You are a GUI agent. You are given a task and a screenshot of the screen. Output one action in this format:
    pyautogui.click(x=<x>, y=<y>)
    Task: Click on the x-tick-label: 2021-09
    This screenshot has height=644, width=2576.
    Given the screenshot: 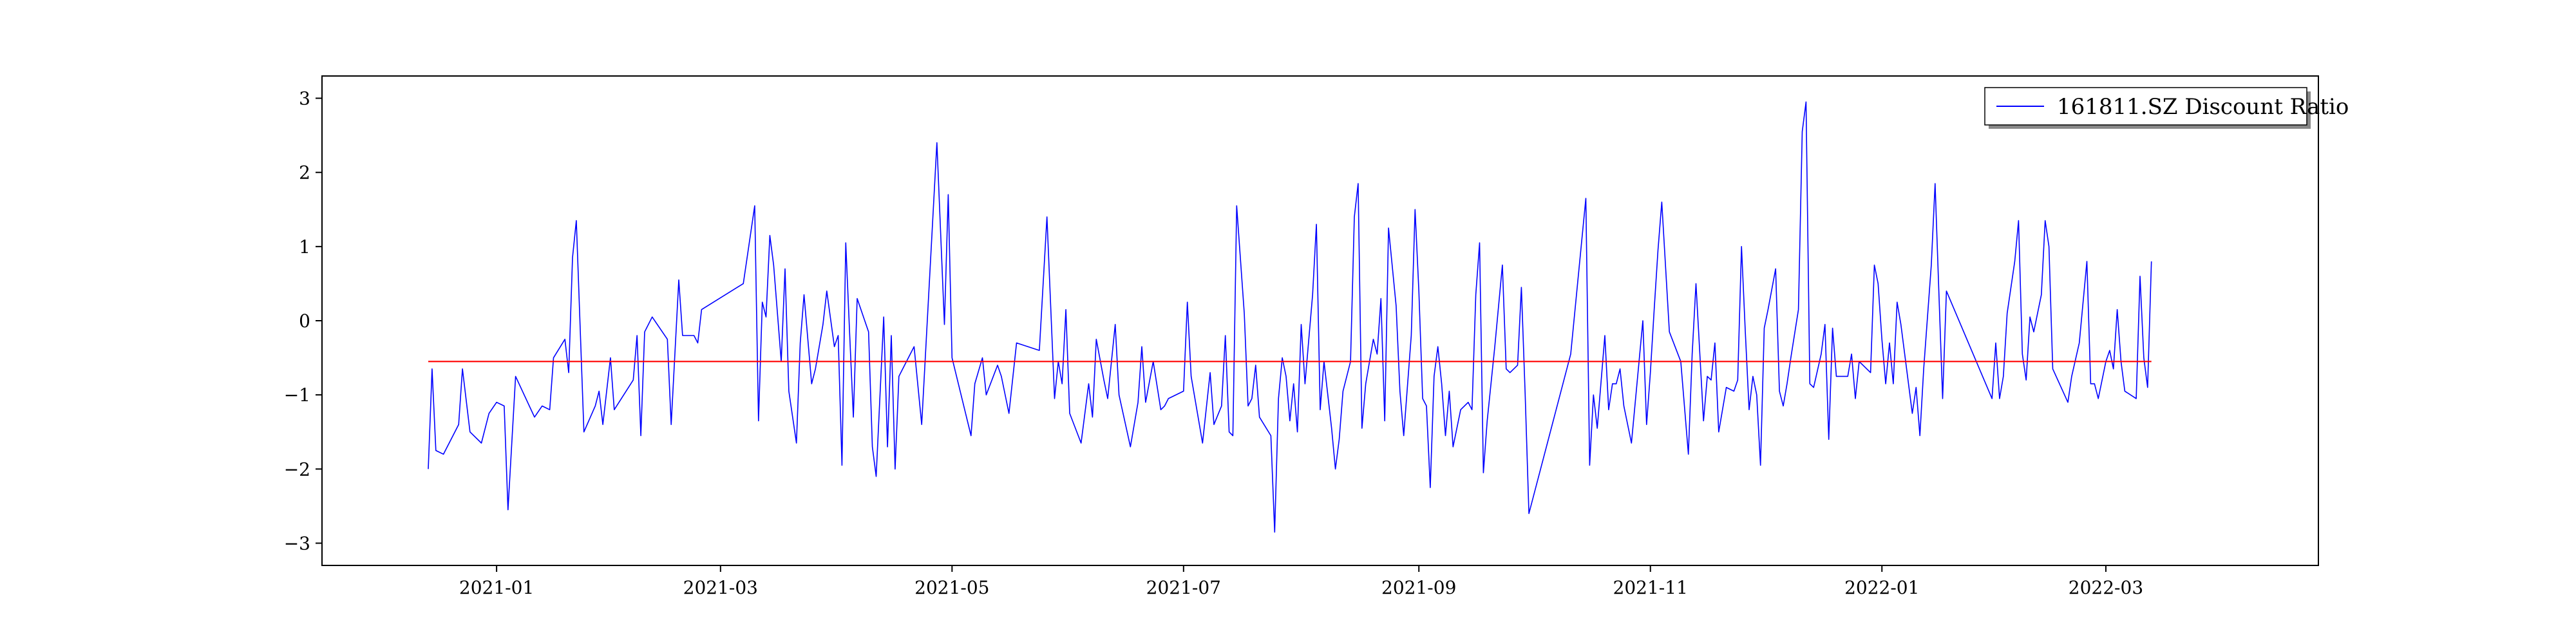 What is the action you would take?
    pyautogui.click(x=1418, y=587)
    